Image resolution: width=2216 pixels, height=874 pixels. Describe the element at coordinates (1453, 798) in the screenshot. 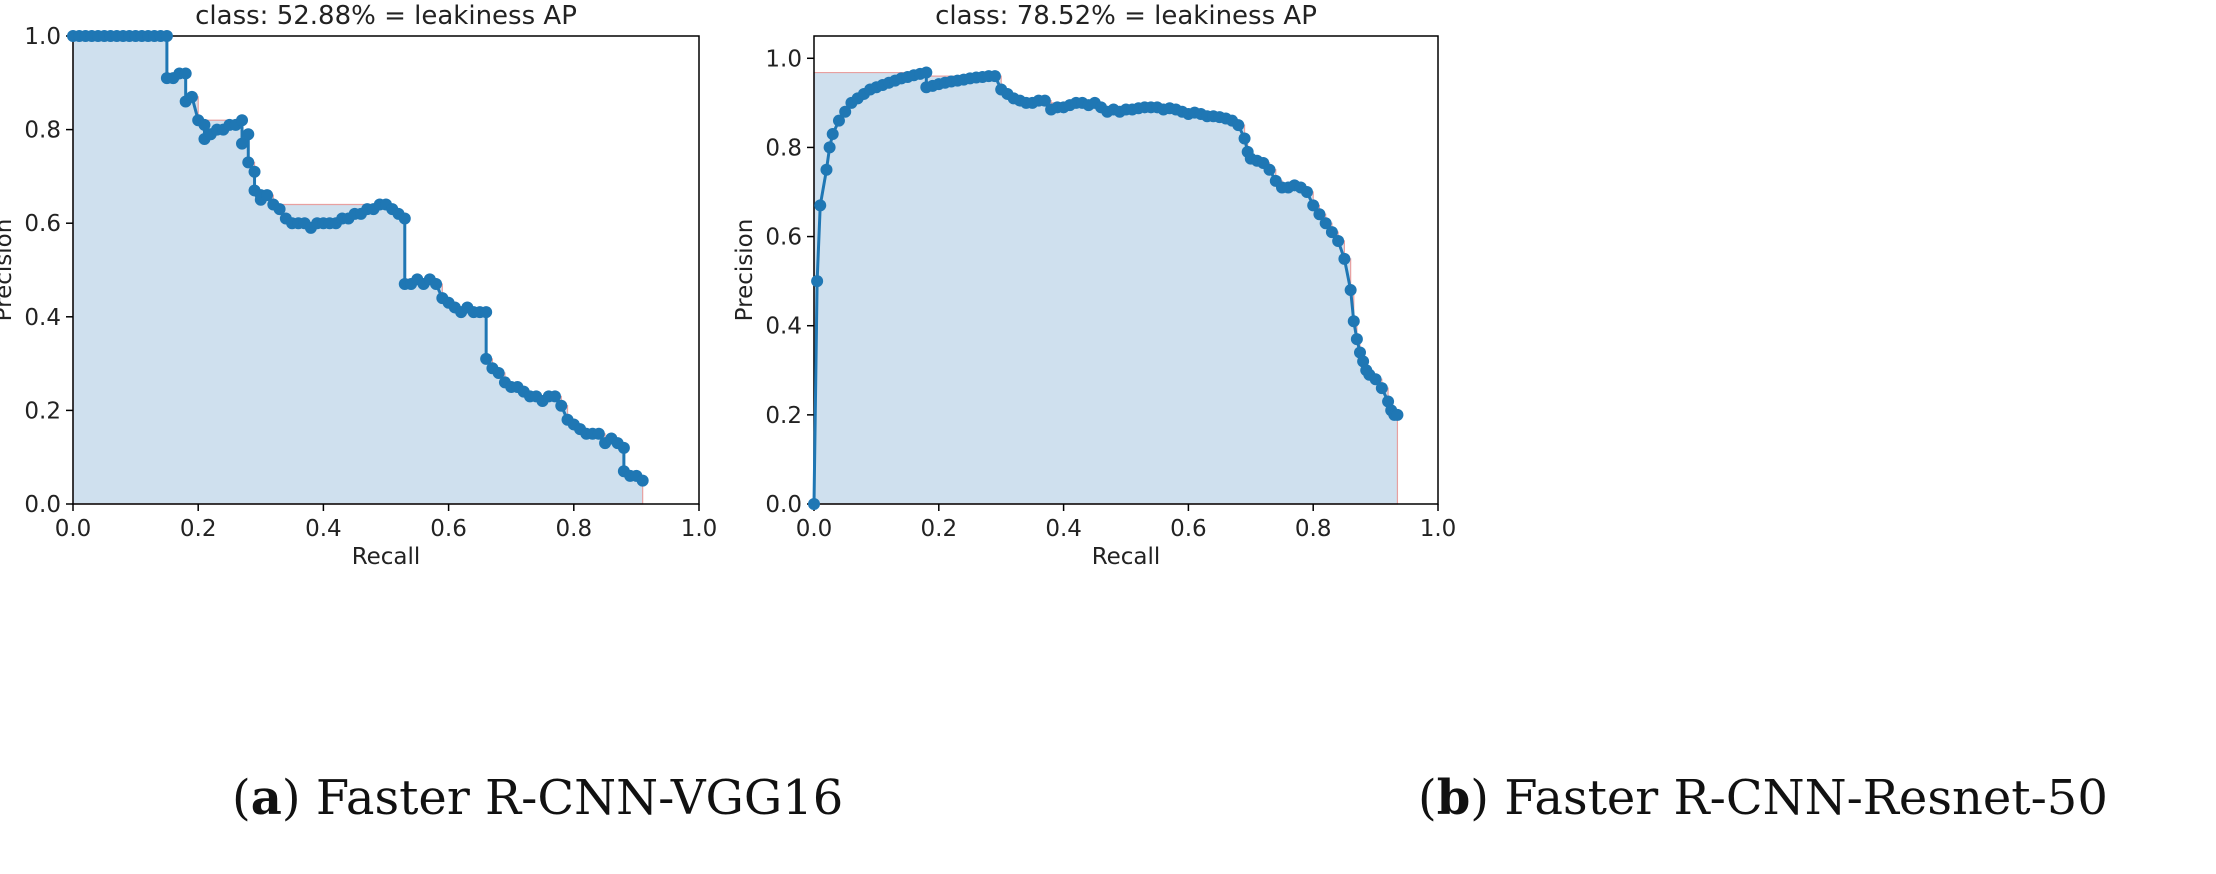

I see `caption-letter: b` at that location.